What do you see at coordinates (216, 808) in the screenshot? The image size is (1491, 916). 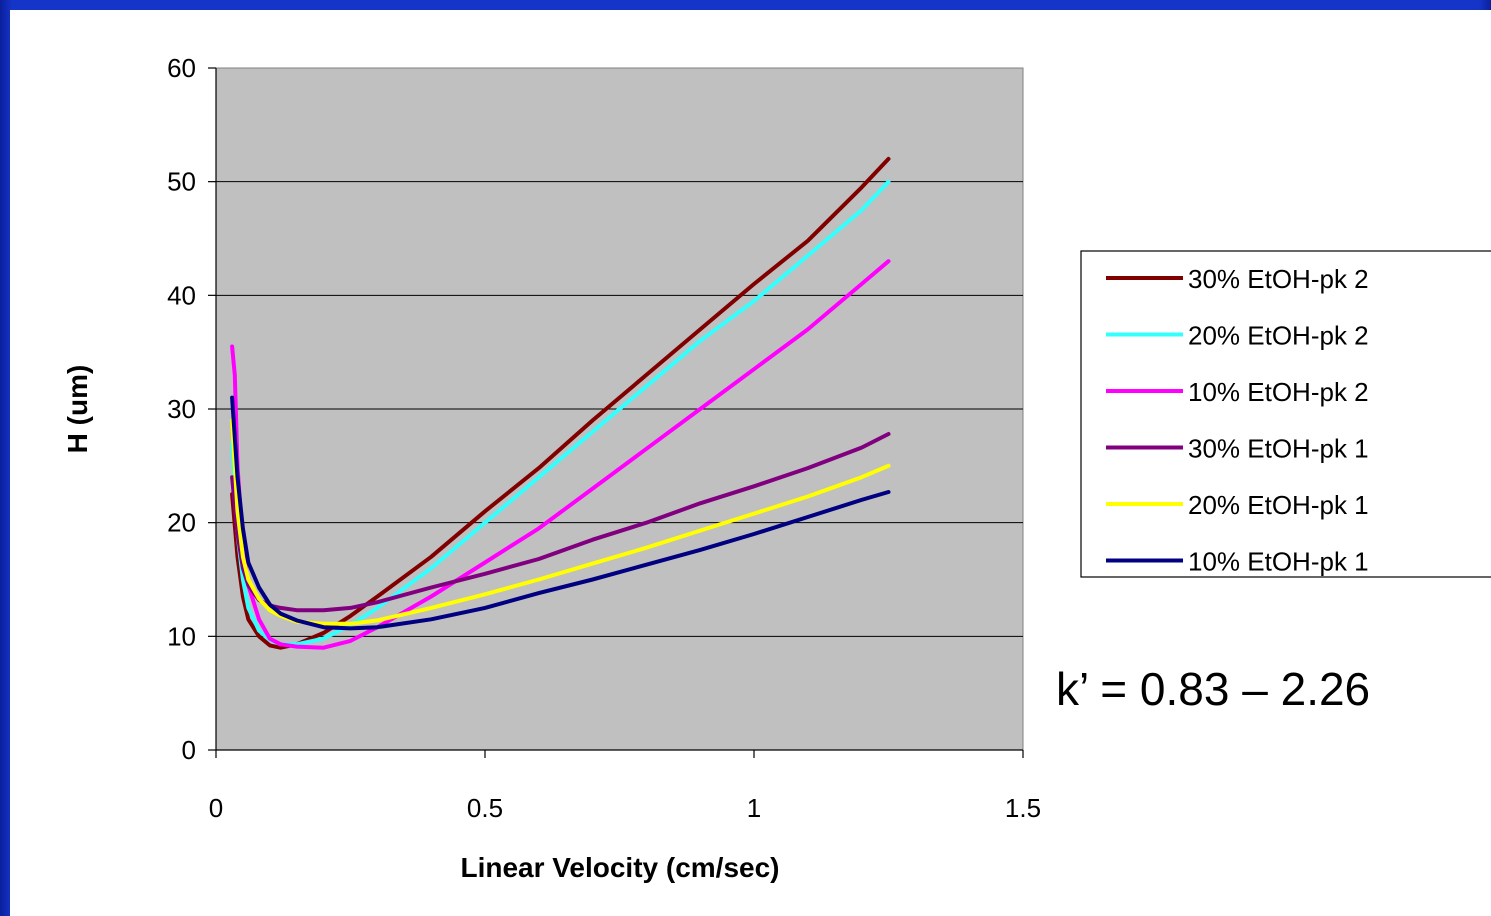 I see `x-tick-label: 0` at bounding box center [216, 808].